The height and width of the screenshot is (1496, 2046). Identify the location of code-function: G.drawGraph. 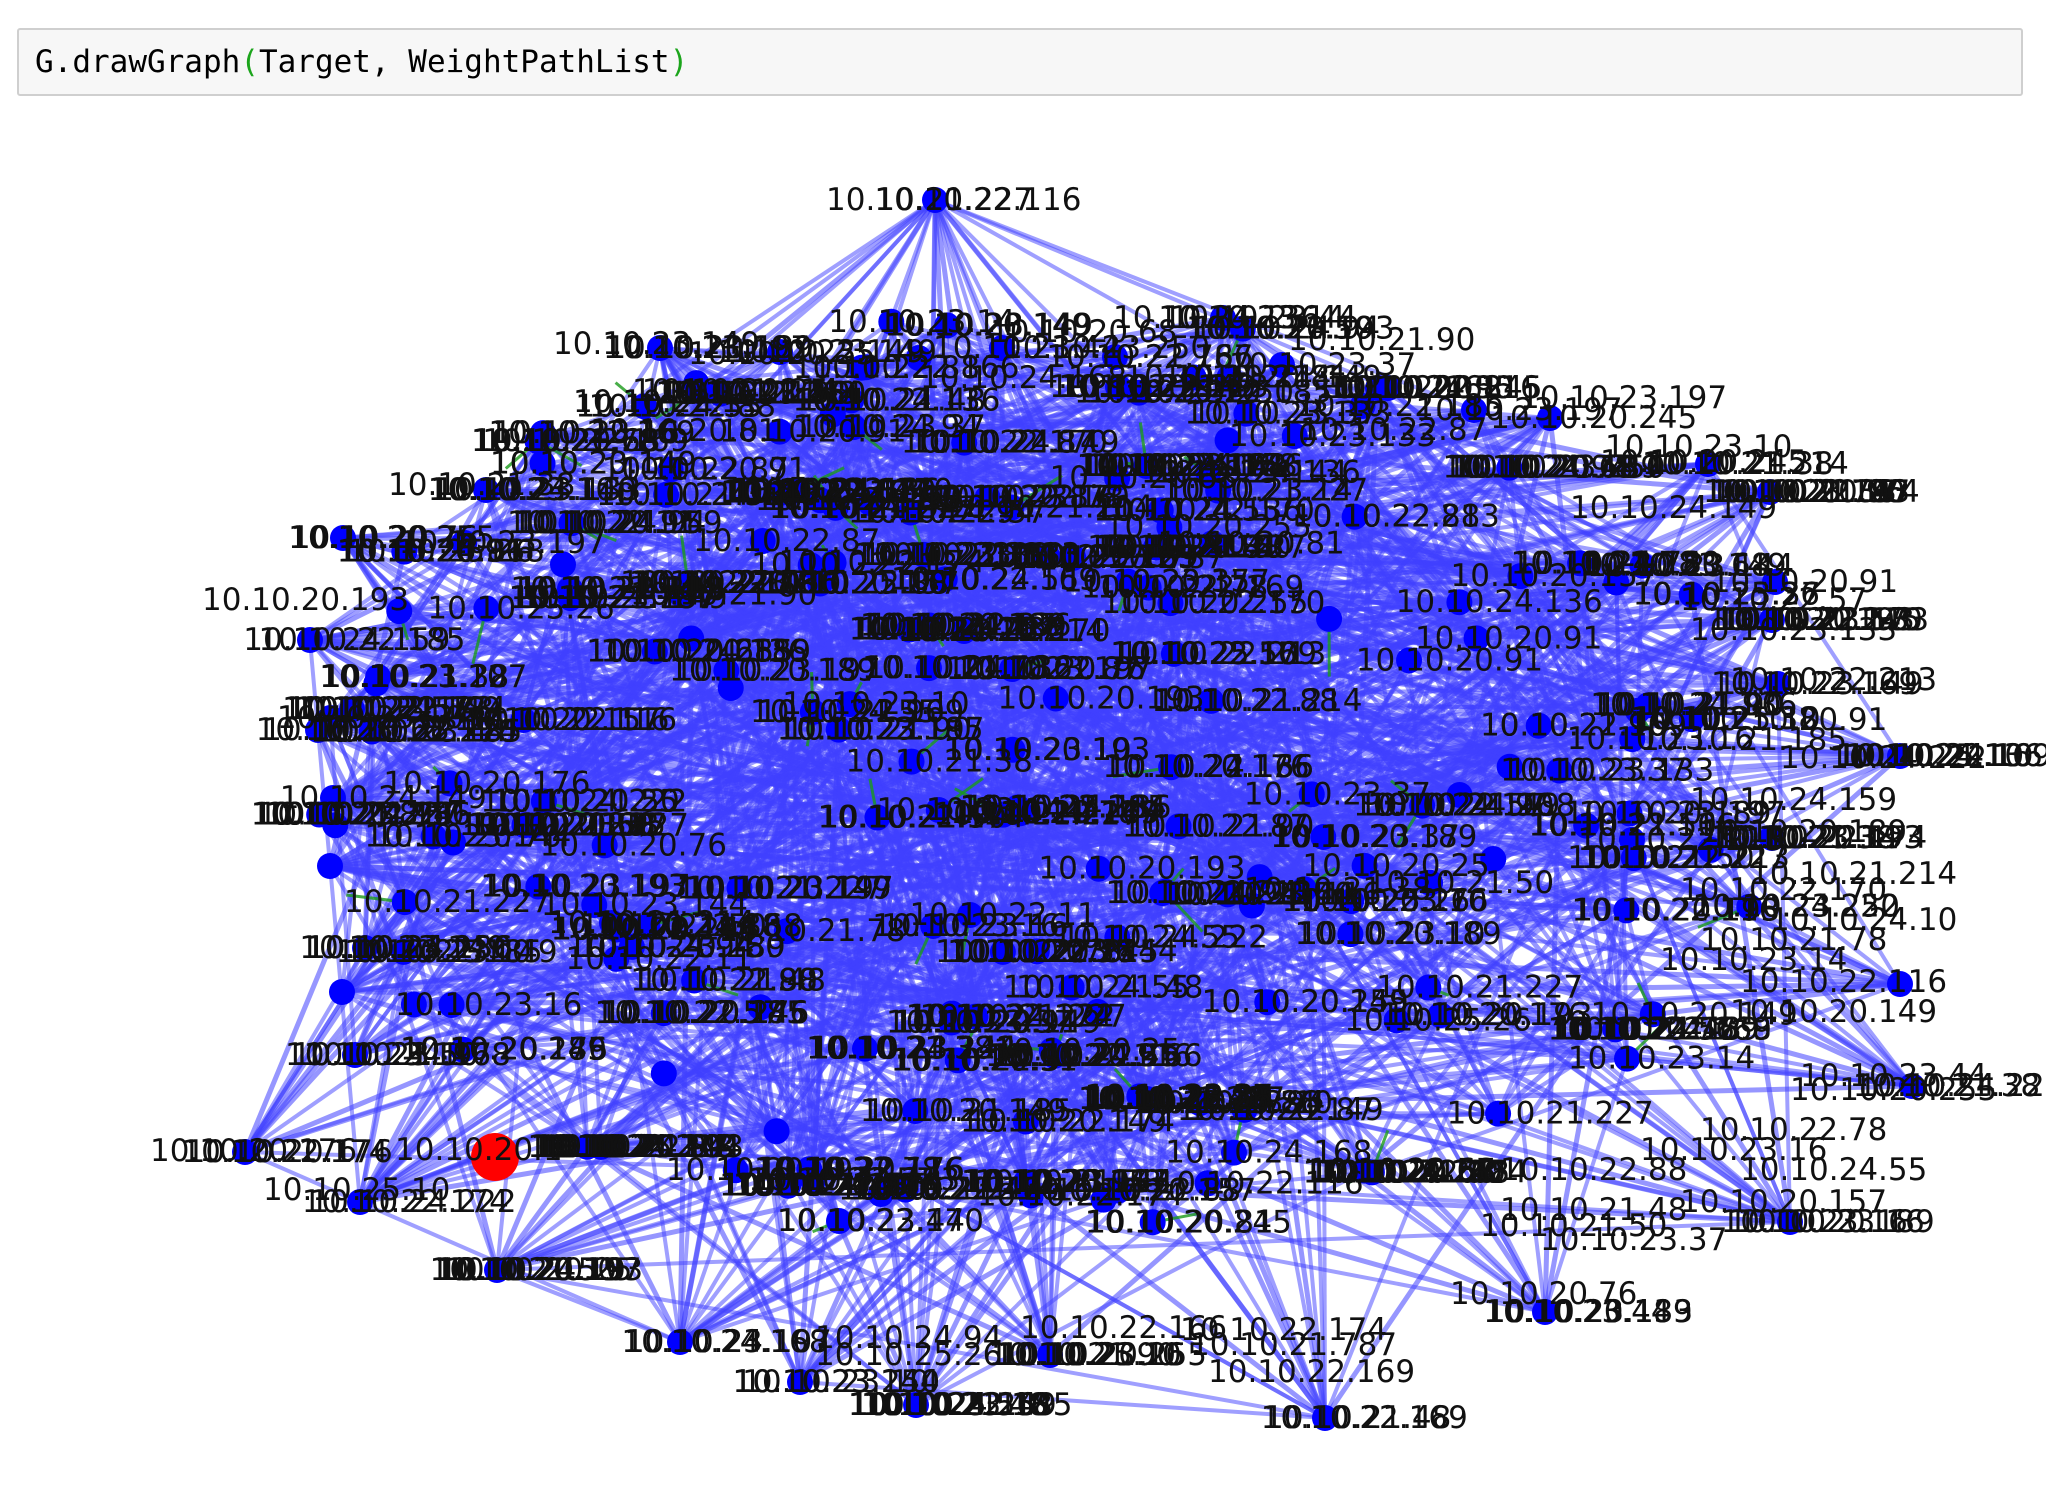
(138, 62).